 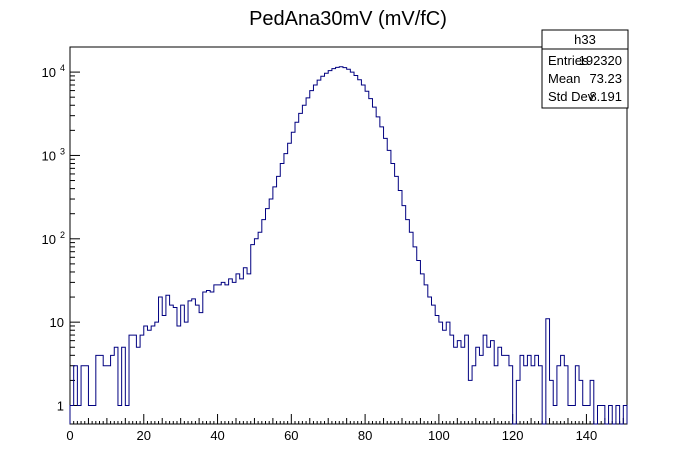 I want to click on stats-stddev-value: 8.191, so click(x=605, y=96).